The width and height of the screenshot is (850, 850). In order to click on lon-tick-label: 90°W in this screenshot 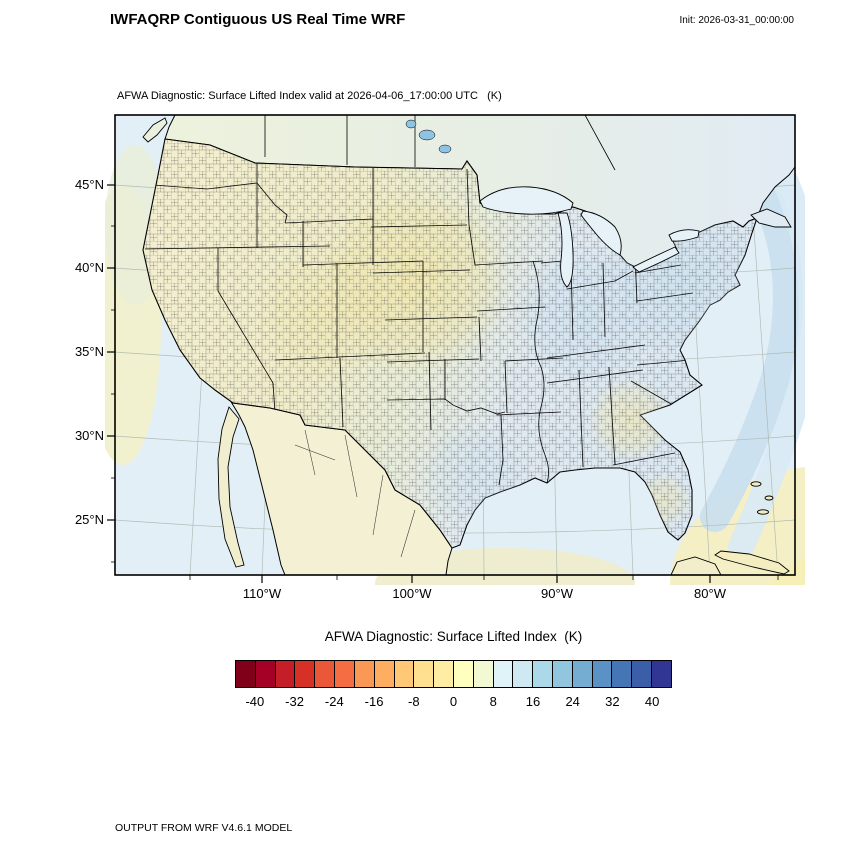, I will do `click(557, 593)`.